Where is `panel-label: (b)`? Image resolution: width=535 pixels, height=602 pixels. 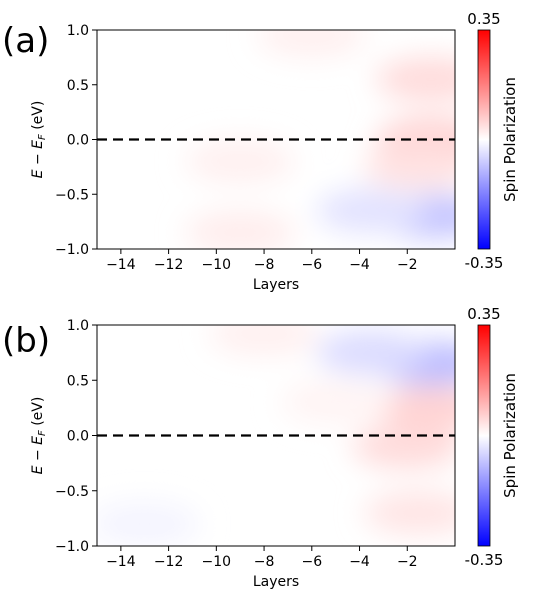 panel-label: (b) is located at coordinates (26, 341).